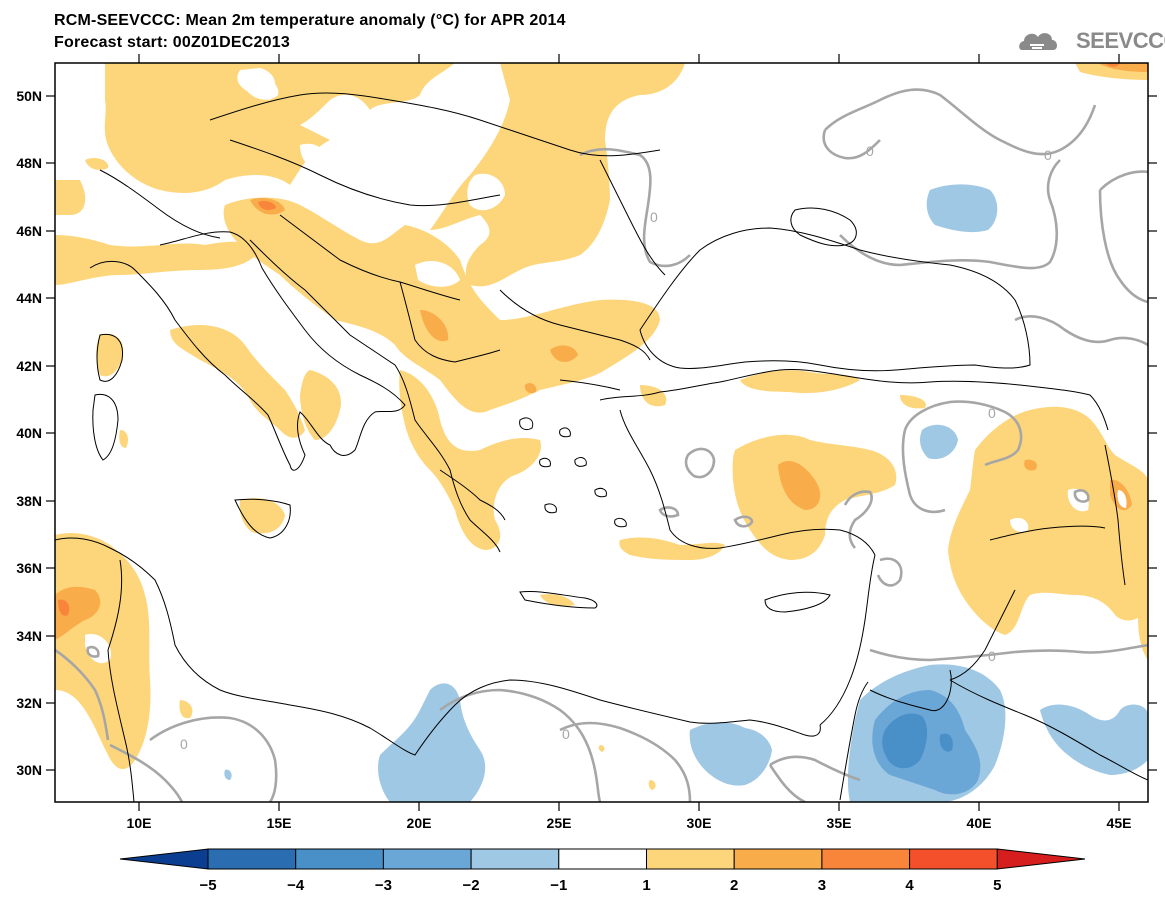  I want to click on anomaly-minus3-minus4-shading, so click(917, 741).